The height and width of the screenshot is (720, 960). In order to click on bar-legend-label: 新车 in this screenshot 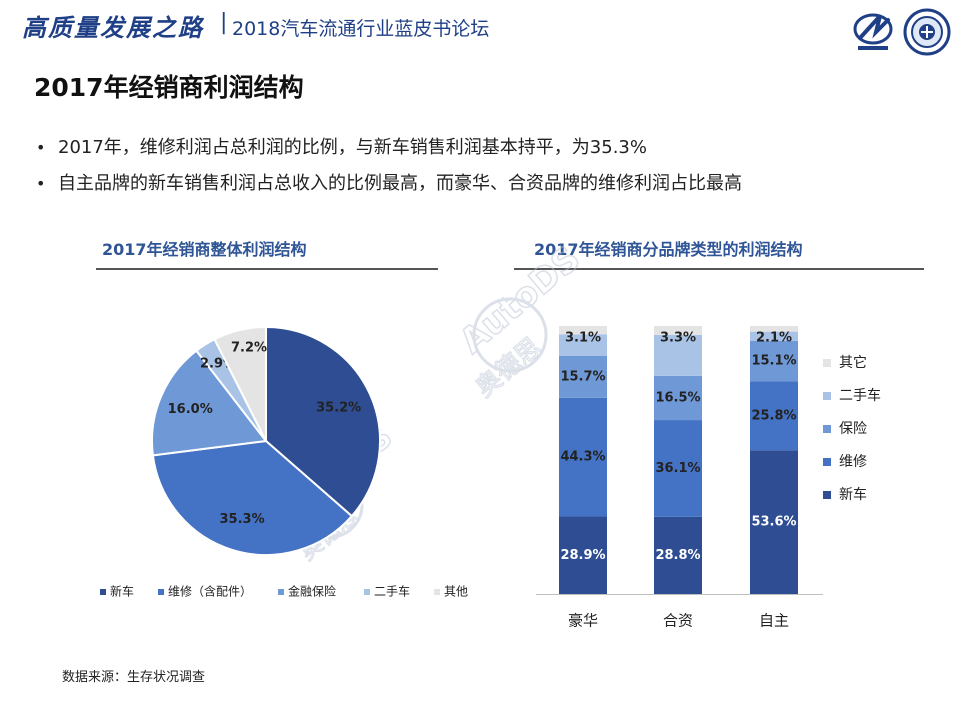, I will do `click(853, 494)`.